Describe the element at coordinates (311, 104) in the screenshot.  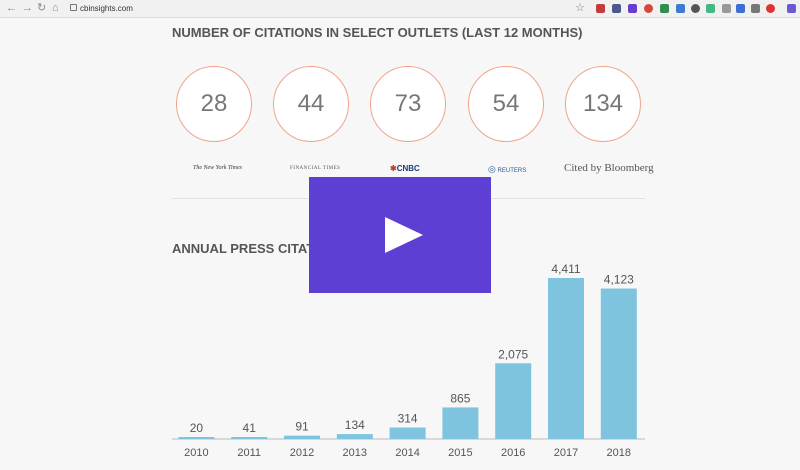
I see `citation-count-ft: 44` at that location.